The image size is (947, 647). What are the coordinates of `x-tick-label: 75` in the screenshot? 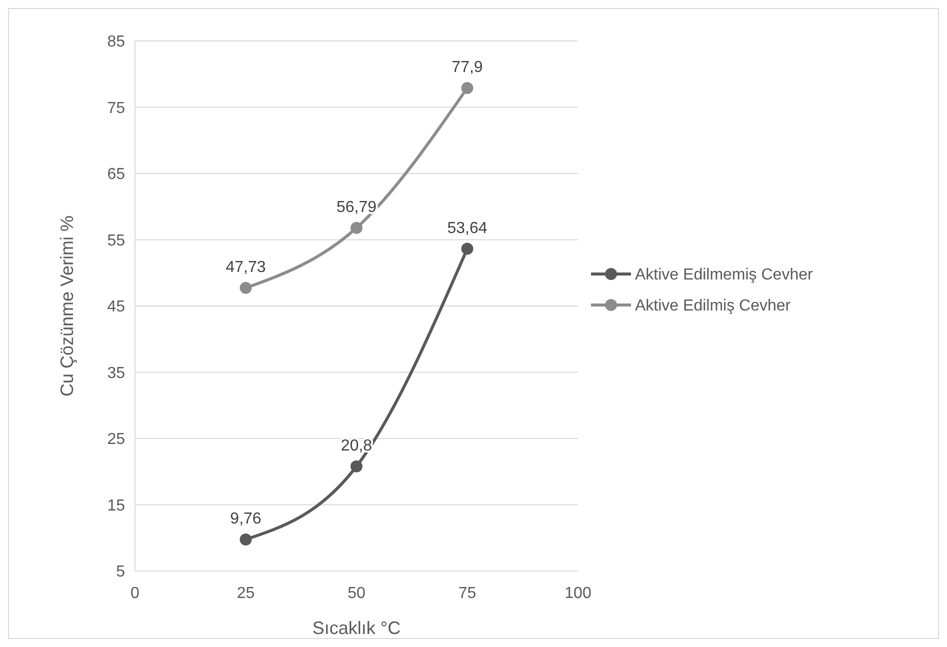 It's located at (467, 593).